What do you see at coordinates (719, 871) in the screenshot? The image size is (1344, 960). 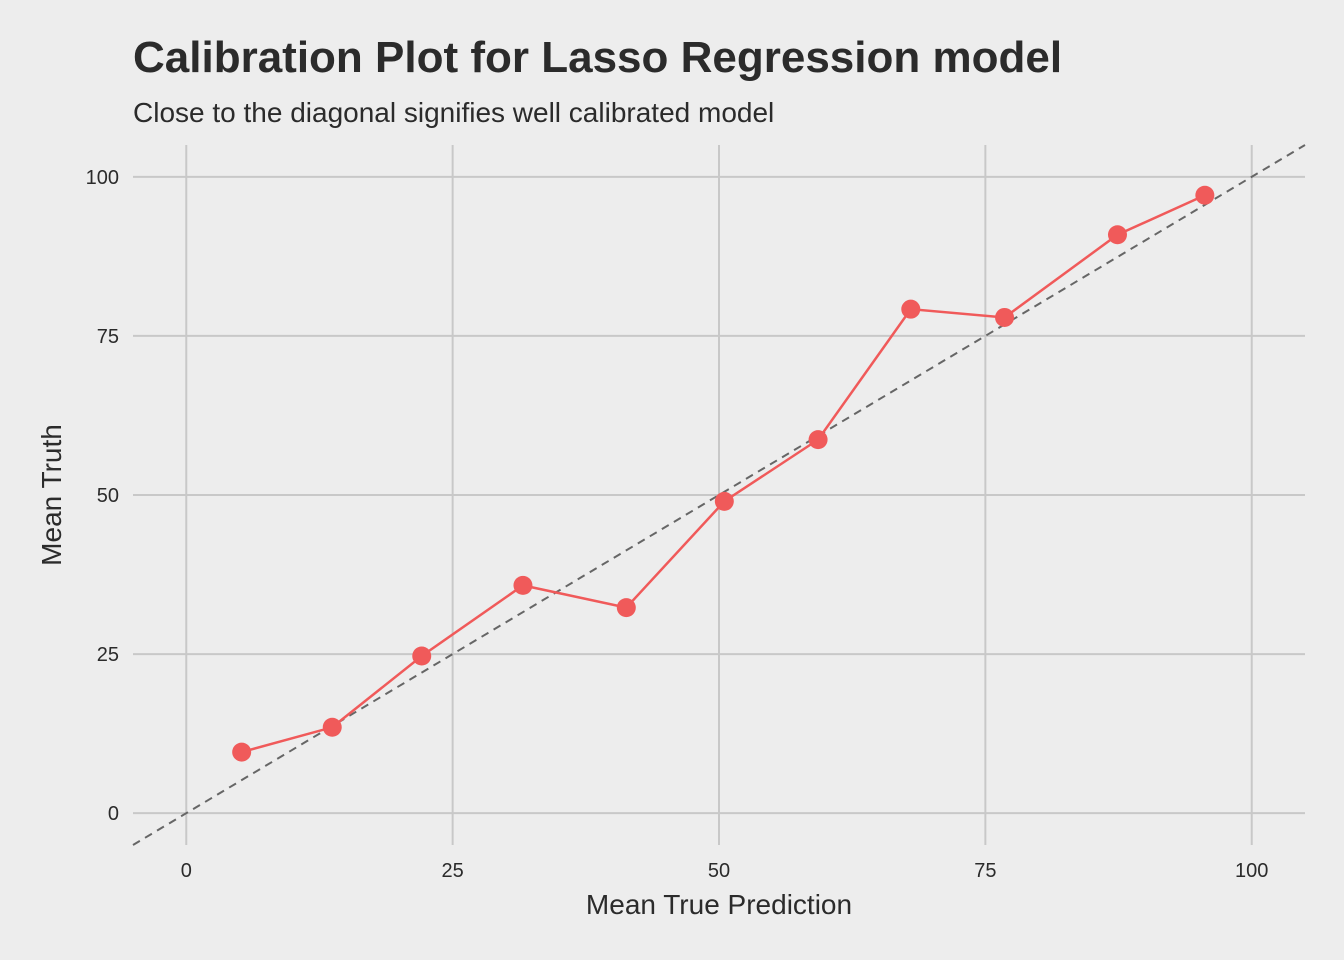 I see `x-tick-label: 50` at bounding box center [719, 871].